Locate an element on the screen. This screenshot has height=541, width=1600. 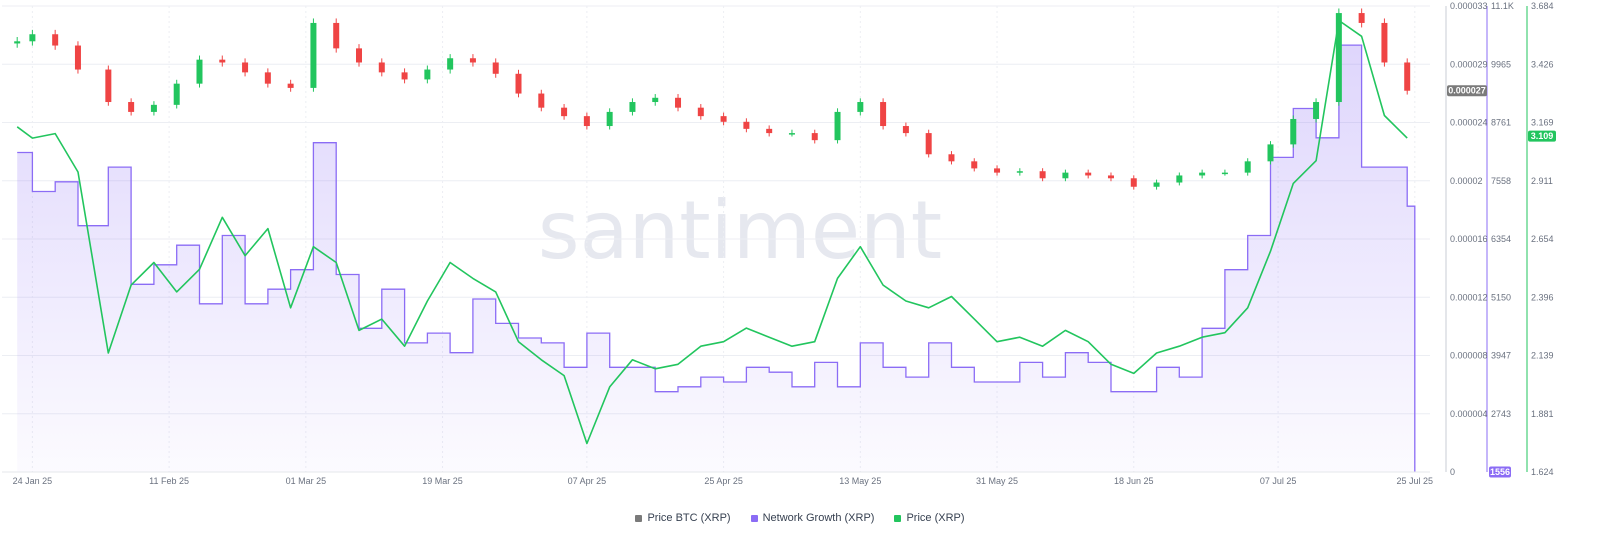
legend-label-network-growth: Network Growth (XRP) is located at coordinates (818, 518).